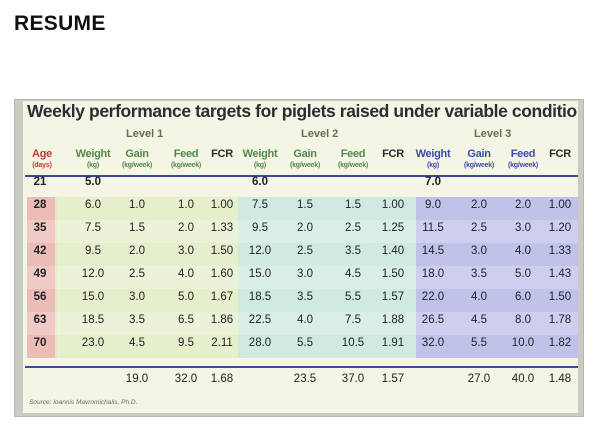 This screenshot has height=428, width=593. I want to click on table-cell: 6.5, so click(186, 320).